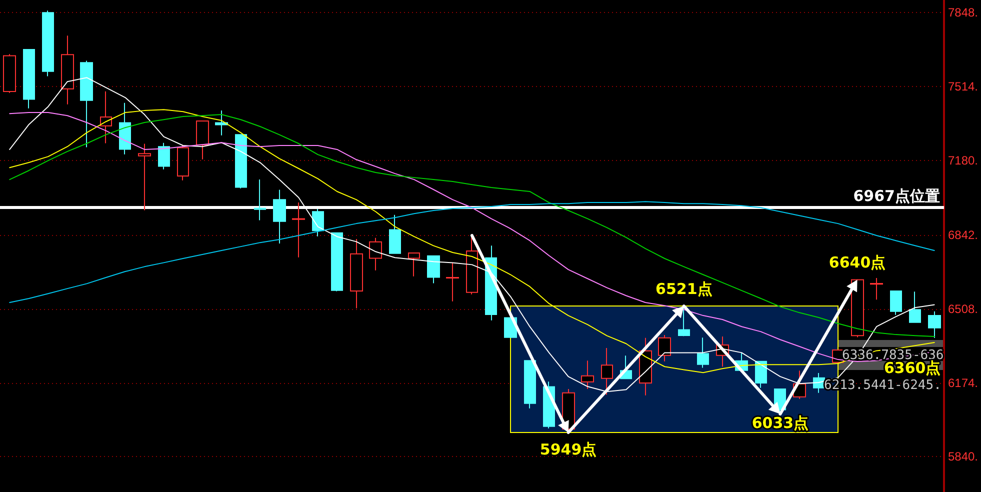 This screenshot has height=492, width=981. What do you see at coordinates (963, 13) in the screenshot?
I see `y-tick-label: 7848.` at bounding box center [963, 13].